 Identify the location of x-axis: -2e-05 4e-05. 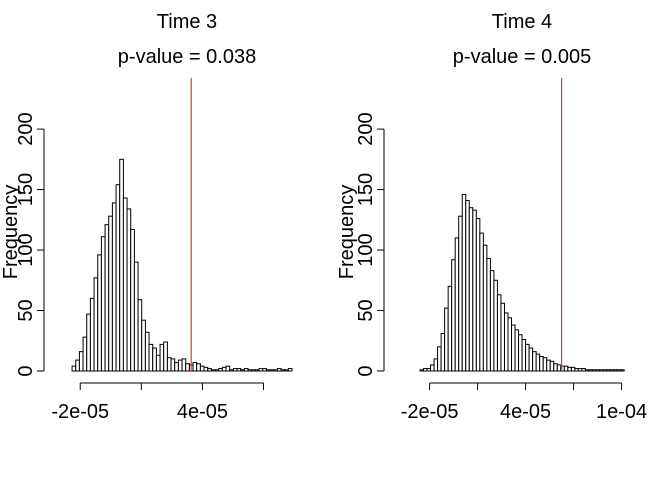
(158, 402).